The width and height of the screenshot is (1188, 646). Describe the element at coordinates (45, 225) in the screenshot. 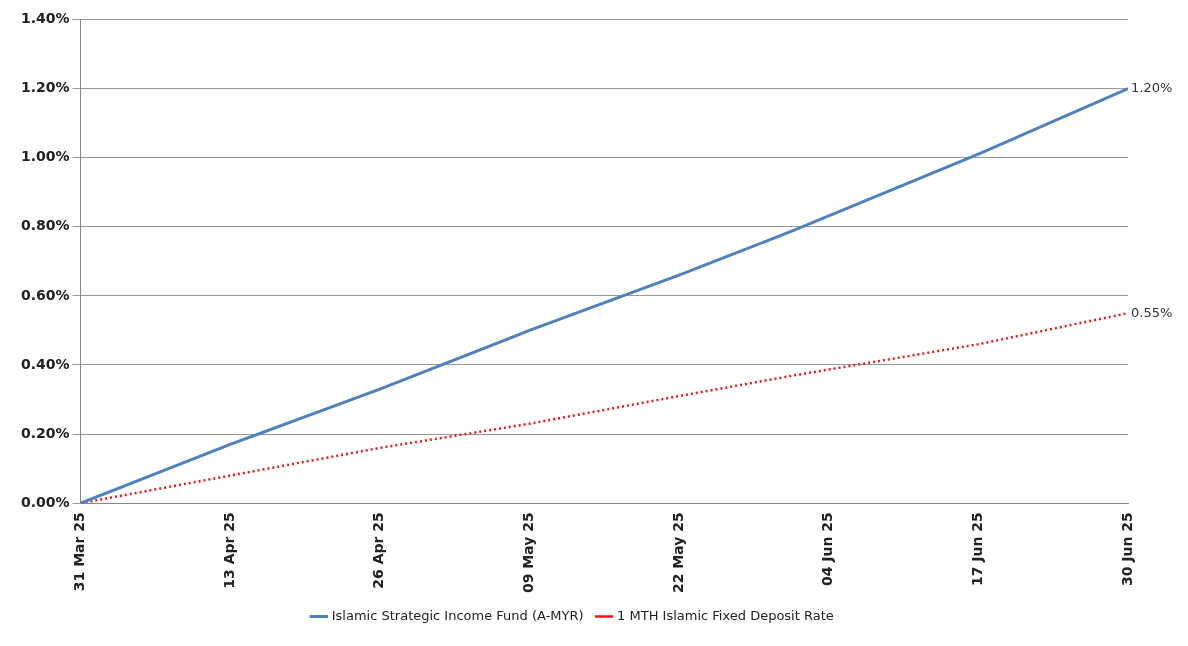

I see `y-tick-label: 0.80%` at that location.